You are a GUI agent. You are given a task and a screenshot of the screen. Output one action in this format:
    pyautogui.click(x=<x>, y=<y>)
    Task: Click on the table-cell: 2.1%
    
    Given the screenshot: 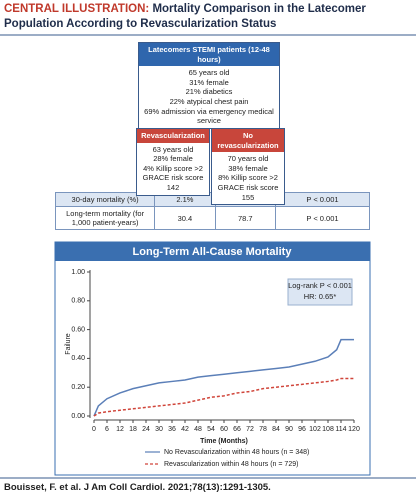 What is the action you would take?
    pyautogui.click(x=185, y=199)
    